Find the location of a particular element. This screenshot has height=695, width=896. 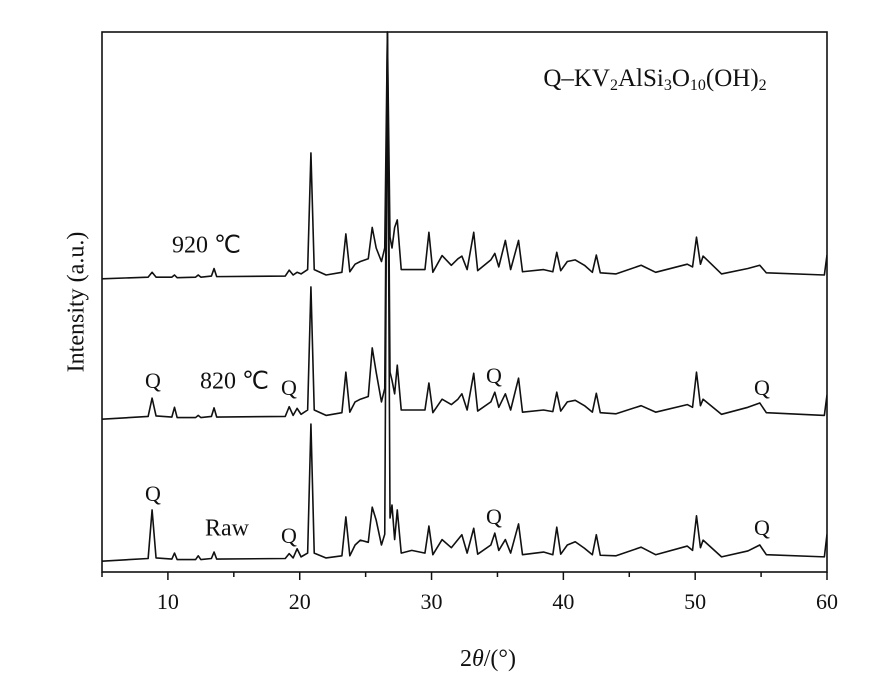

x-tick-label: 30 is located at coordinates (432, 601).